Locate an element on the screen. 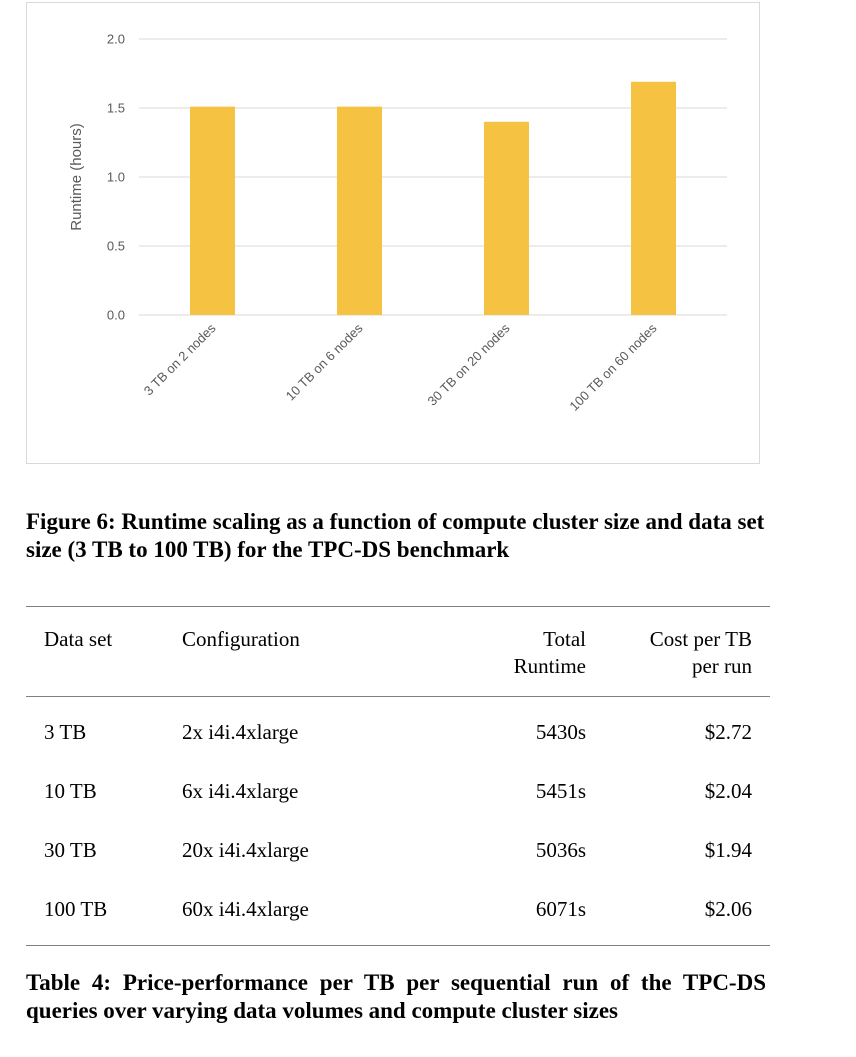  table-row: 10 TB 6x i4i.4xlarge 5451s $2.04 is located at coordinates (398, 791).